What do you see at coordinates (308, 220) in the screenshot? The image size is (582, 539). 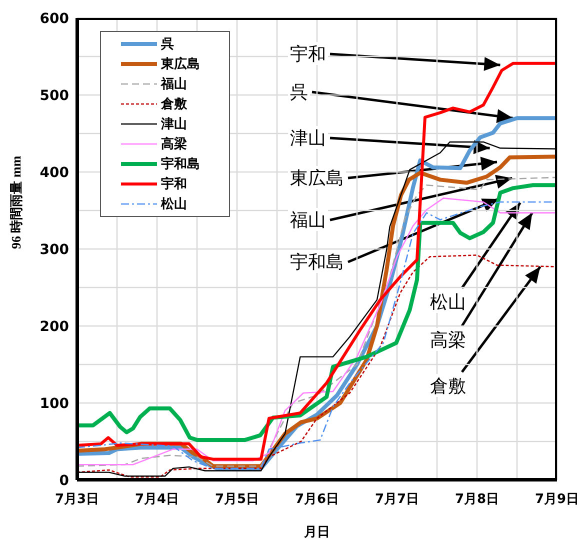 I see `annotation: 福山` at bounding box center [308, 220].